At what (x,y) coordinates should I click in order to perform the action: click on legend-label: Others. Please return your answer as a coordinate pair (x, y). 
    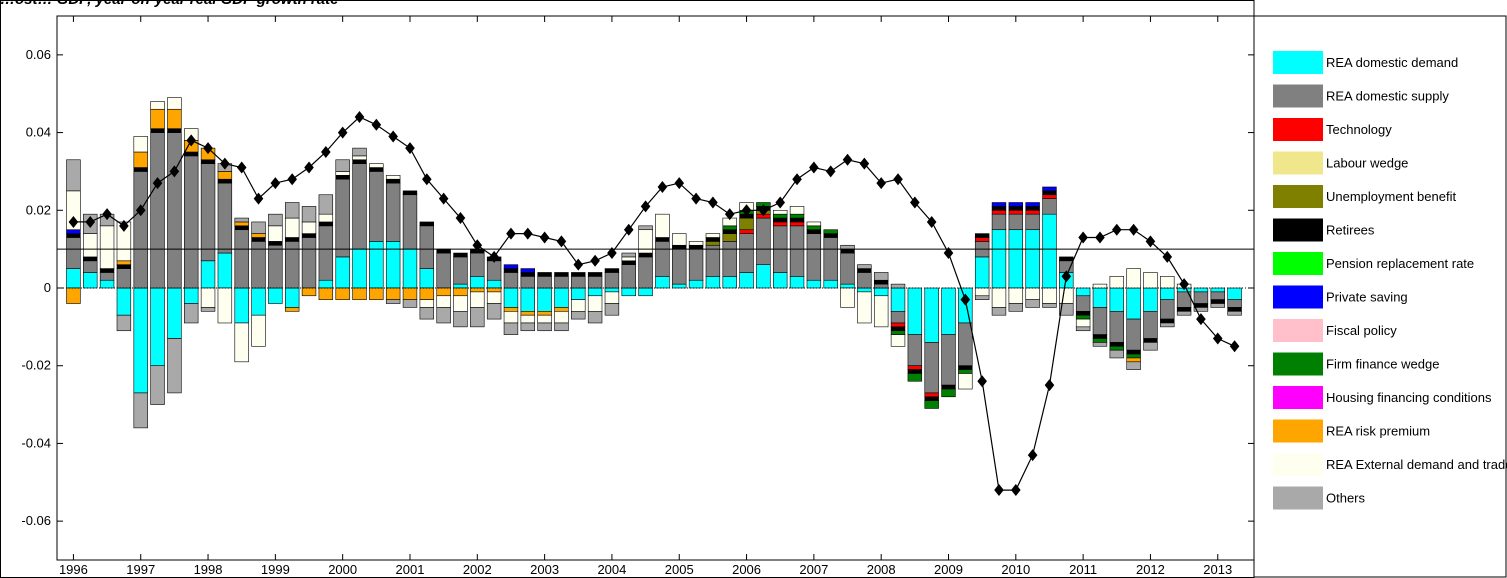
    Looking at the image, I should click on (1346, 498).